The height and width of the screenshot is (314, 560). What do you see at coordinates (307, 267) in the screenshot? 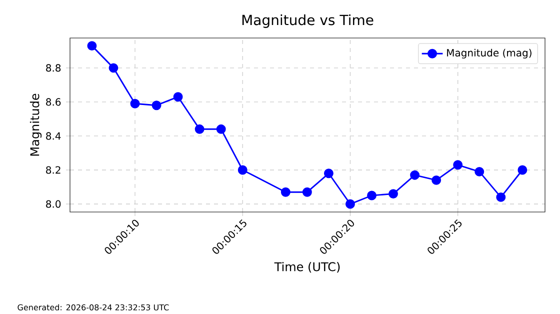
I see `x-axis-title: Time (UTC)` at bounding box center [307, 267].